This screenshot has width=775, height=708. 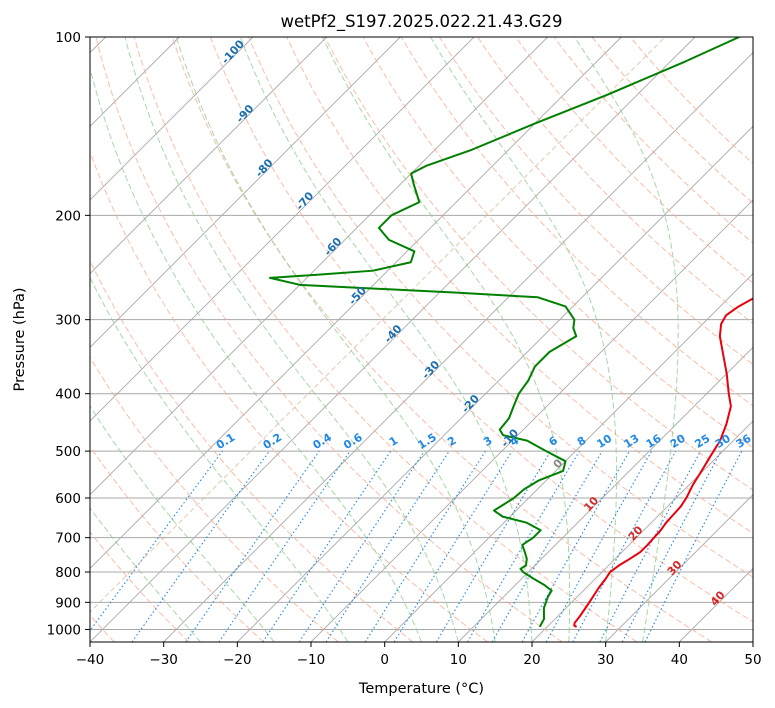 What do you see at coordinates (744, 441) in the screenshot?
I see `mixing-ratio-label: 36` at bounding box center [744, 441].